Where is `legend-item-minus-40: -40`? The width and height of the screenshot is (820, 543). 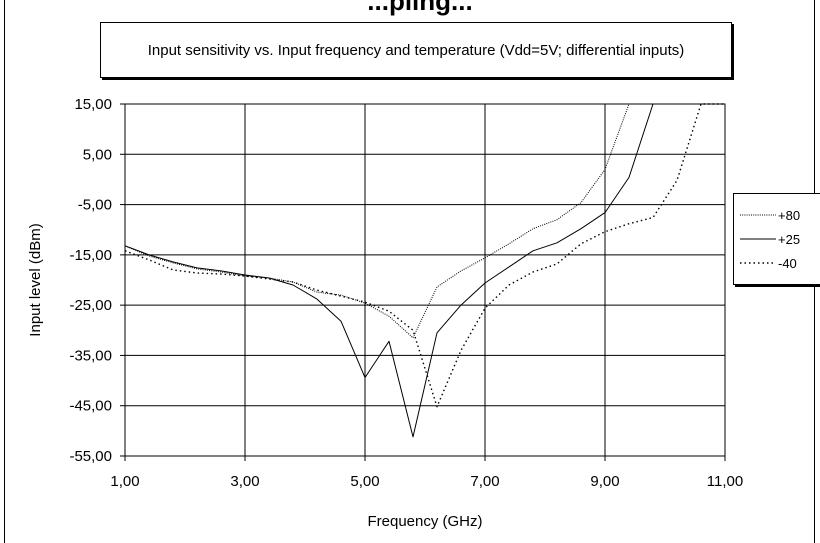
legend-item-minus-40: -40 is located at coordinates (768, 263).